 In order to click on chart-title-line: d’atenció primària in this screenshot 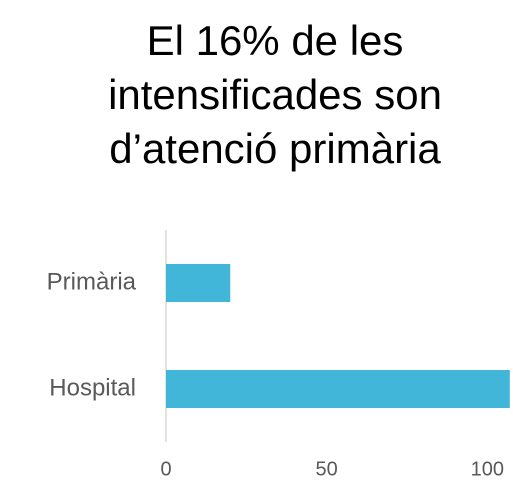, I will do `click(275, 148)`.